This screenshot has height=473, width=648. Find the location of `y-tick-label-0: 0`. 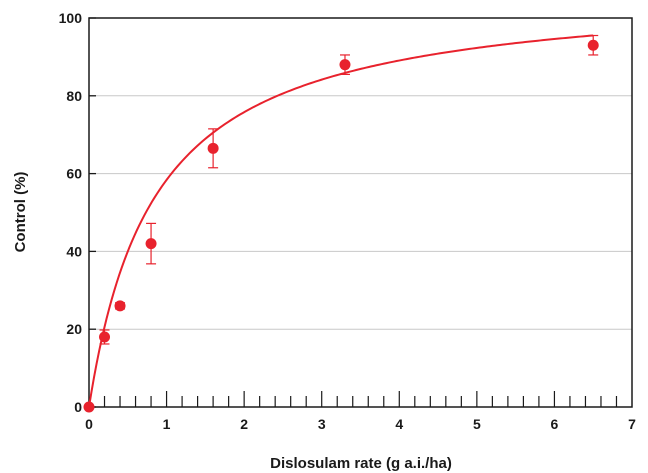

y-tick-label-0: 0 is located at coordinates (78, 407).